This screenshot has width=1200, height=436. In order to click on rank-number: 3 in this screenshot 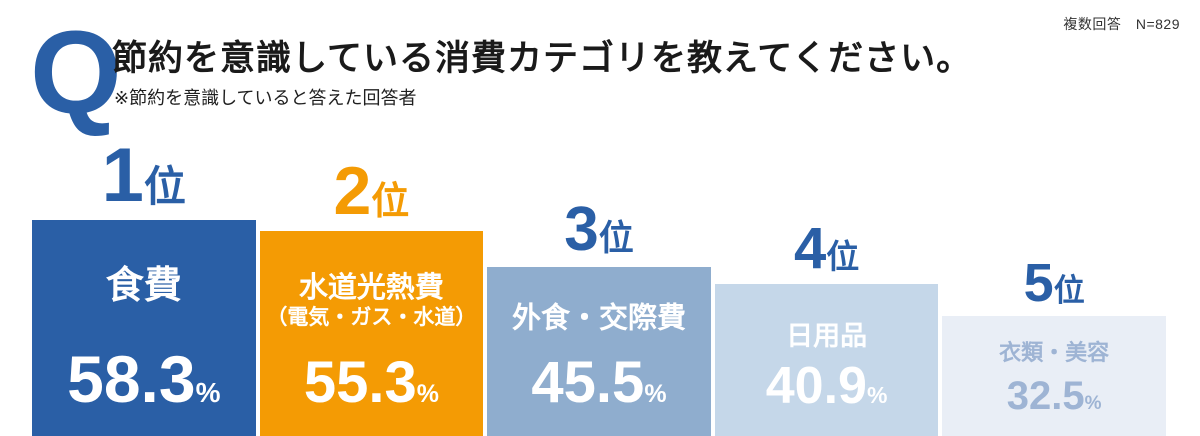, I will do `click(581, 229)`.